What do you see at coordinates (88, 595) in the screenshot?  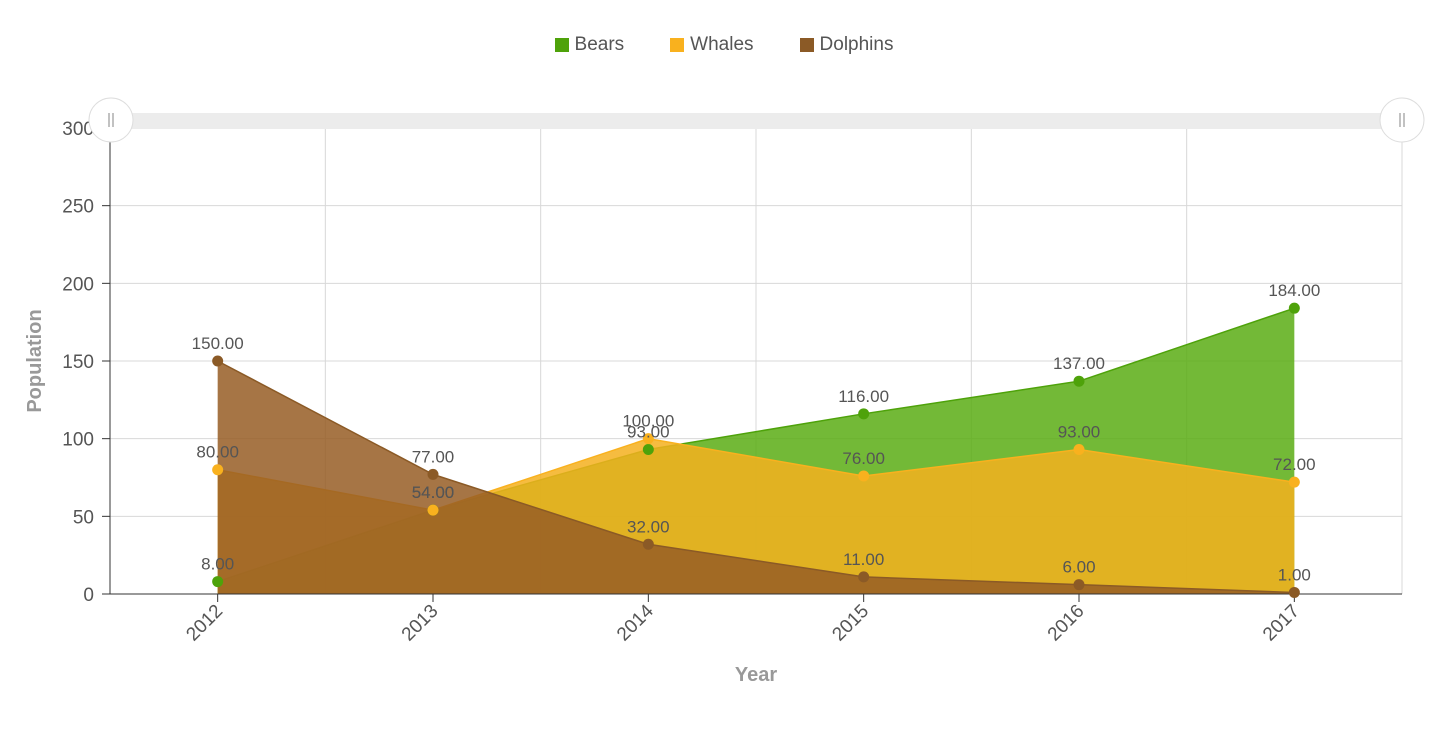 I see `y-tick-label: 0` at bounding box center [88, 595].